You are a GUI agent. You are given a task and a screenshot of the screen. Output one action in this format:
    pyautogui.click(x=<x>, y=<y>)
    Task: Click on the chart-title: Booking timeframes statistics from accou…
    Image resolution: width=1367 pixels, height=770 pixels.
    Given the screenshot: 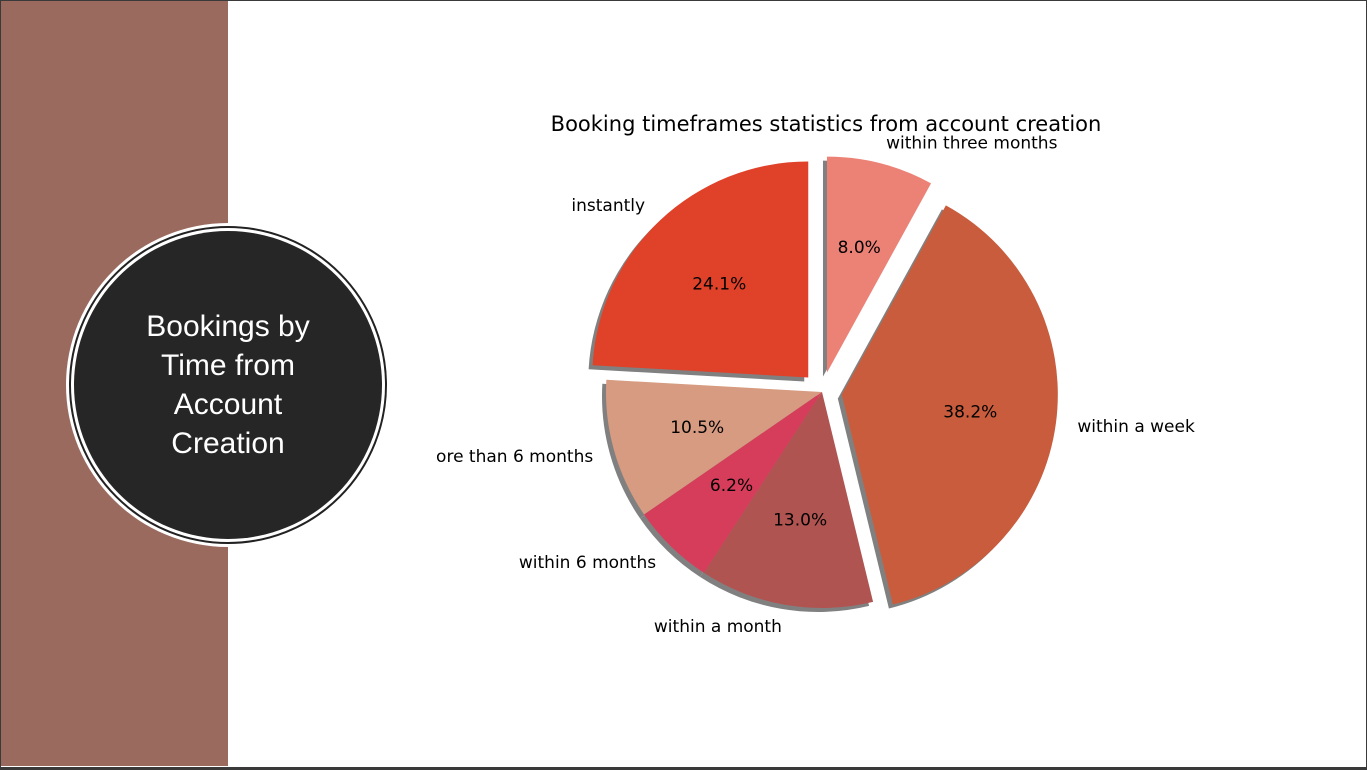 What is the action you would take?
    pyautogui.click(x=826, y=124)
    